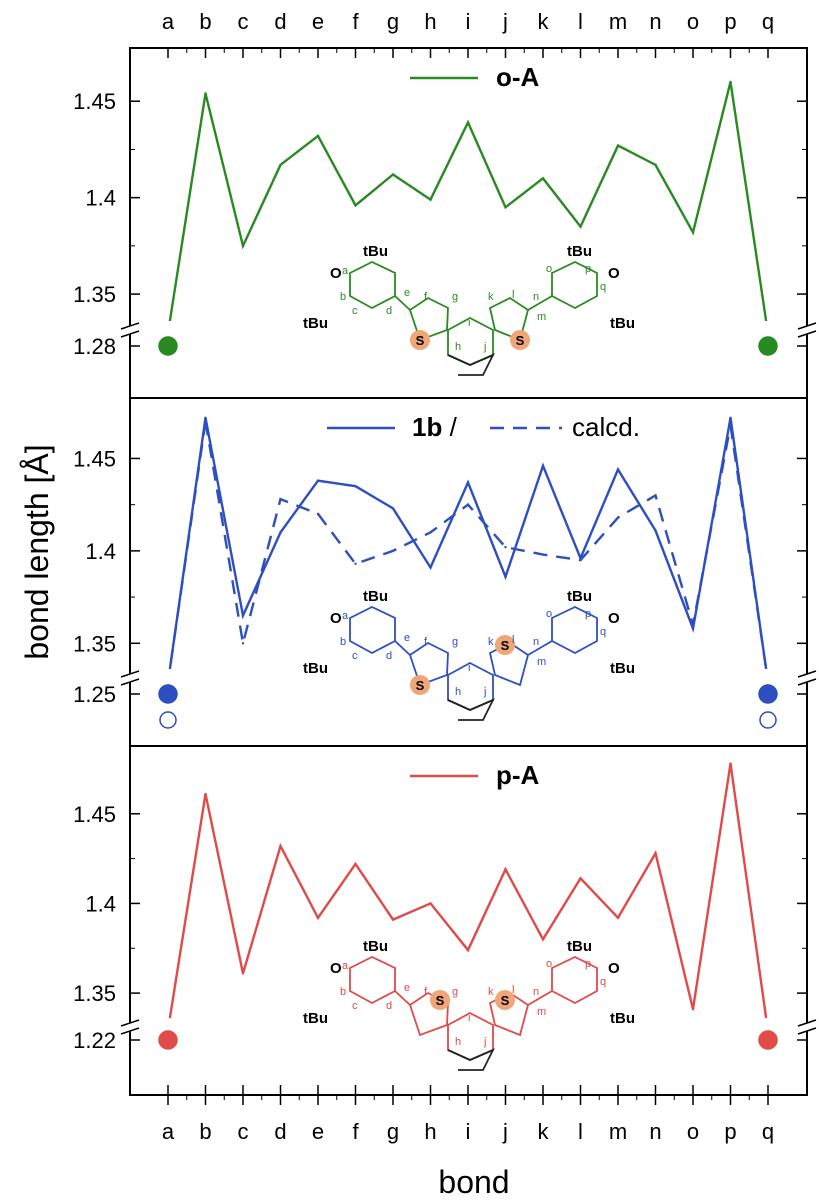 The width and height of the screenshot is (819, 1200). Describe the element at coordinates (168, 1131) in the screenshot. I see `x-tick-label-bottom: a` at that location.